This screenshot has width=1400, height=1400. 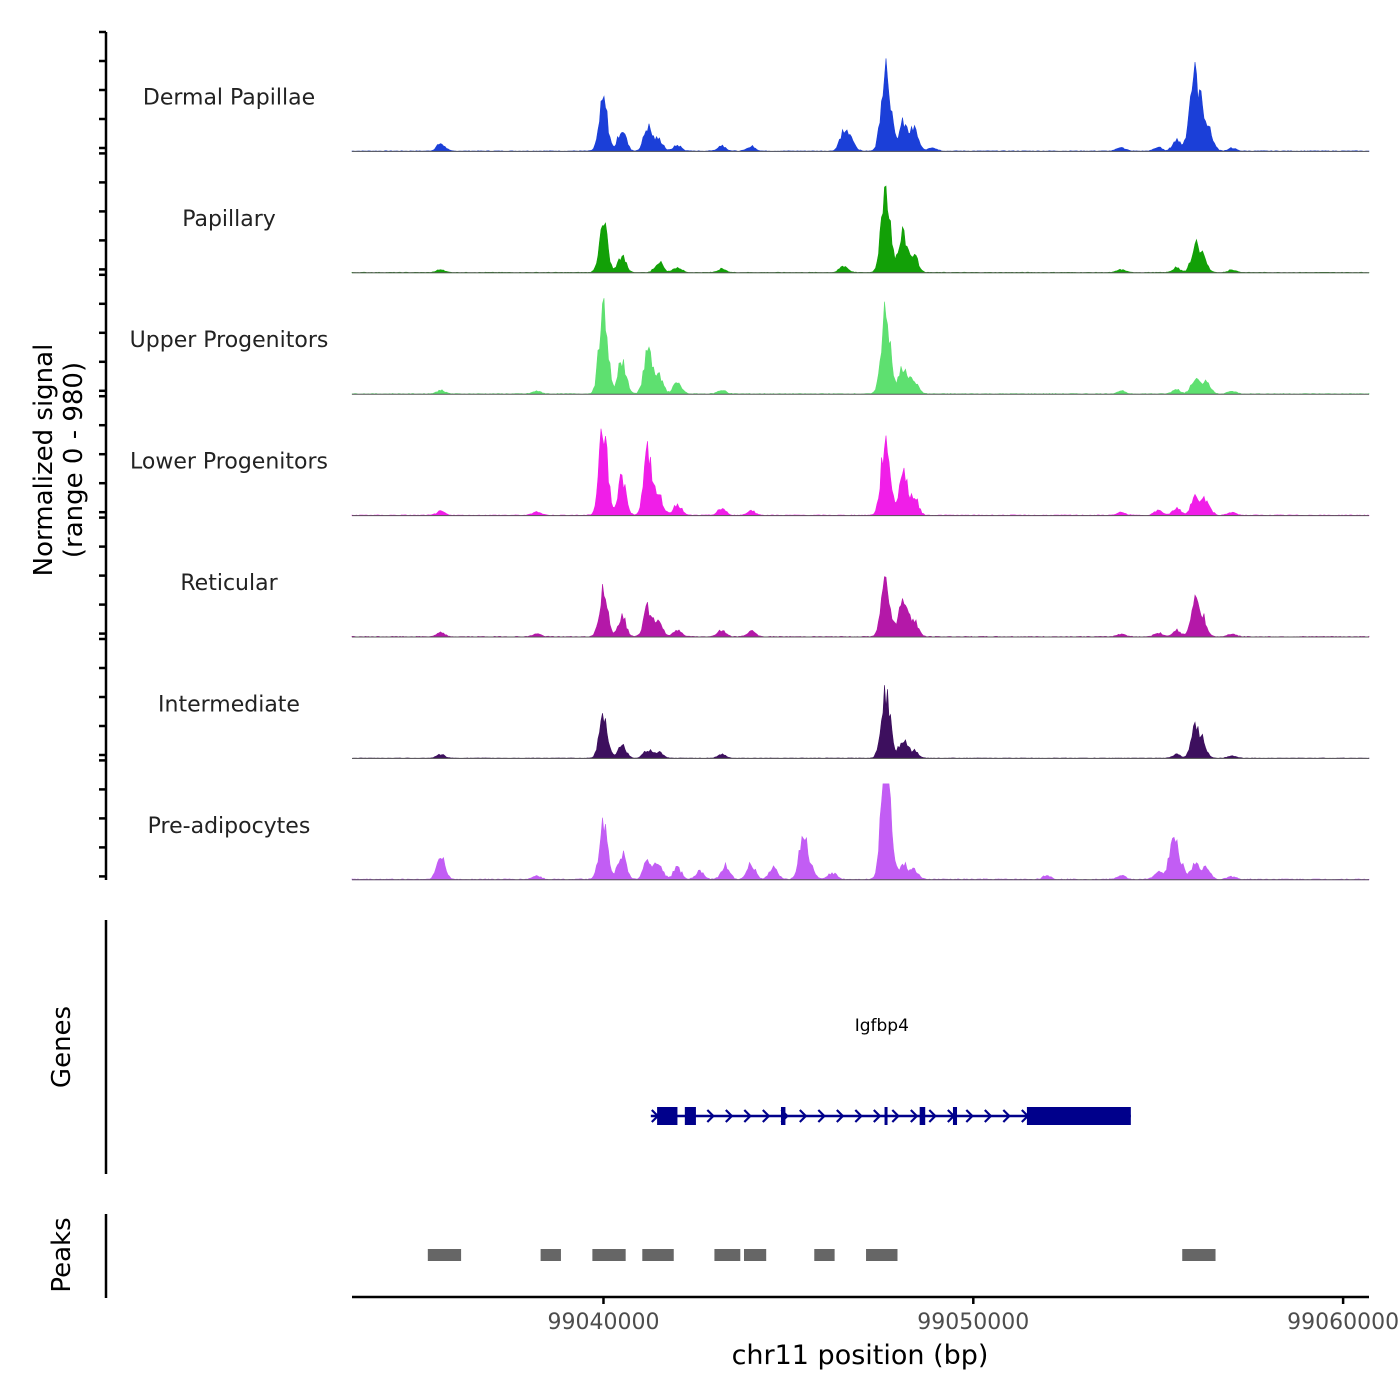 I want to click on track-label-4: Reticular, so click(x=229, y=583).